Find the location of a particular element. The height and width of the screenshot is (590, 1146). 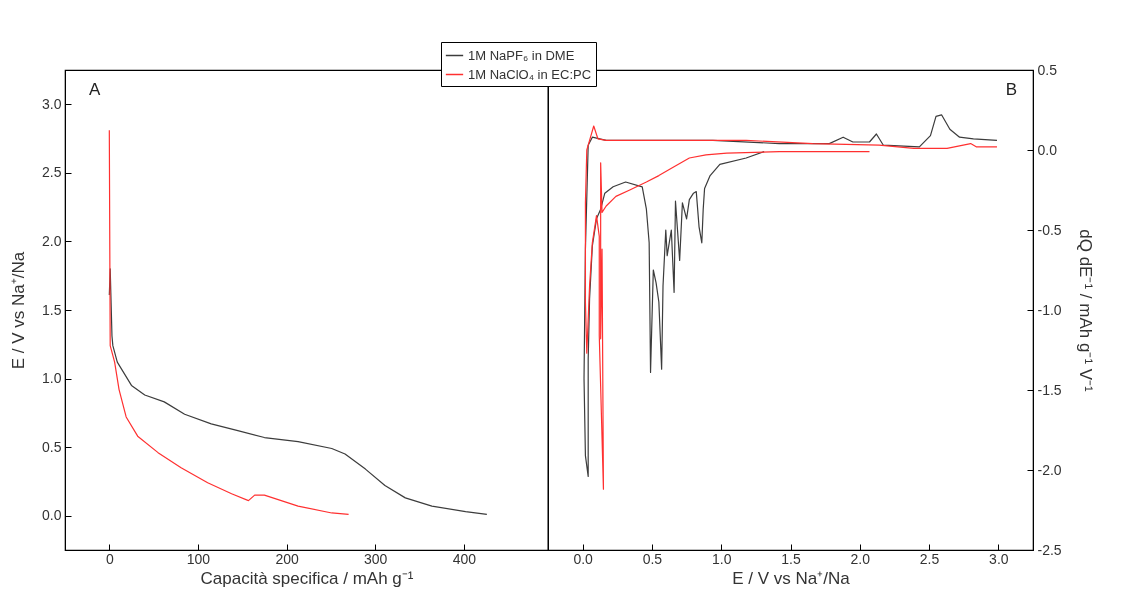

y-tick-label: 0.0 is located at coordinates (52, 515).